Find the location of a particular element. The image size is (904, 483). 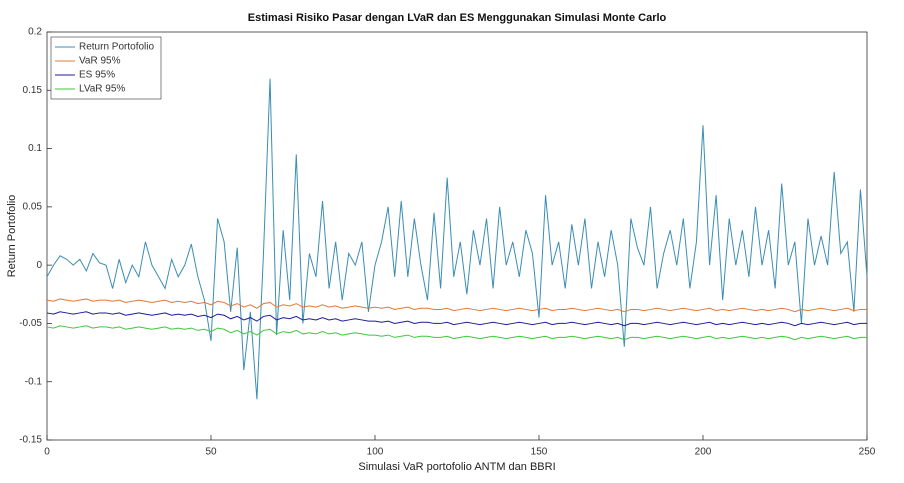

legend-label: LVaR 95% is located at coordinates (102, 89).